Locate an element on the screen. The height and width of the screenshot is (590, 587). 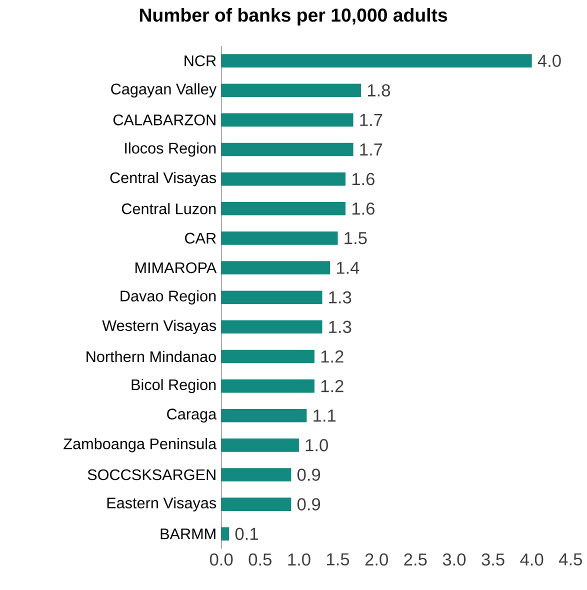
y-tick-label: Cagayan Valley is located at coordinates (164, 90).